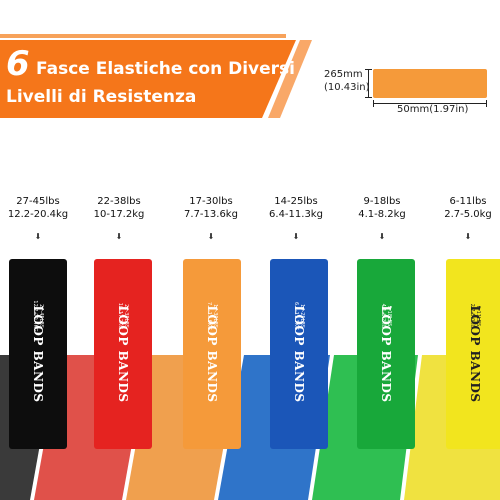  What do you see at coordinates (296, 208) in the screenshot?
I see `band-blue-resistance-label: 14-25lbs 6.4-11.3kg` at bounding box center [296, 208].